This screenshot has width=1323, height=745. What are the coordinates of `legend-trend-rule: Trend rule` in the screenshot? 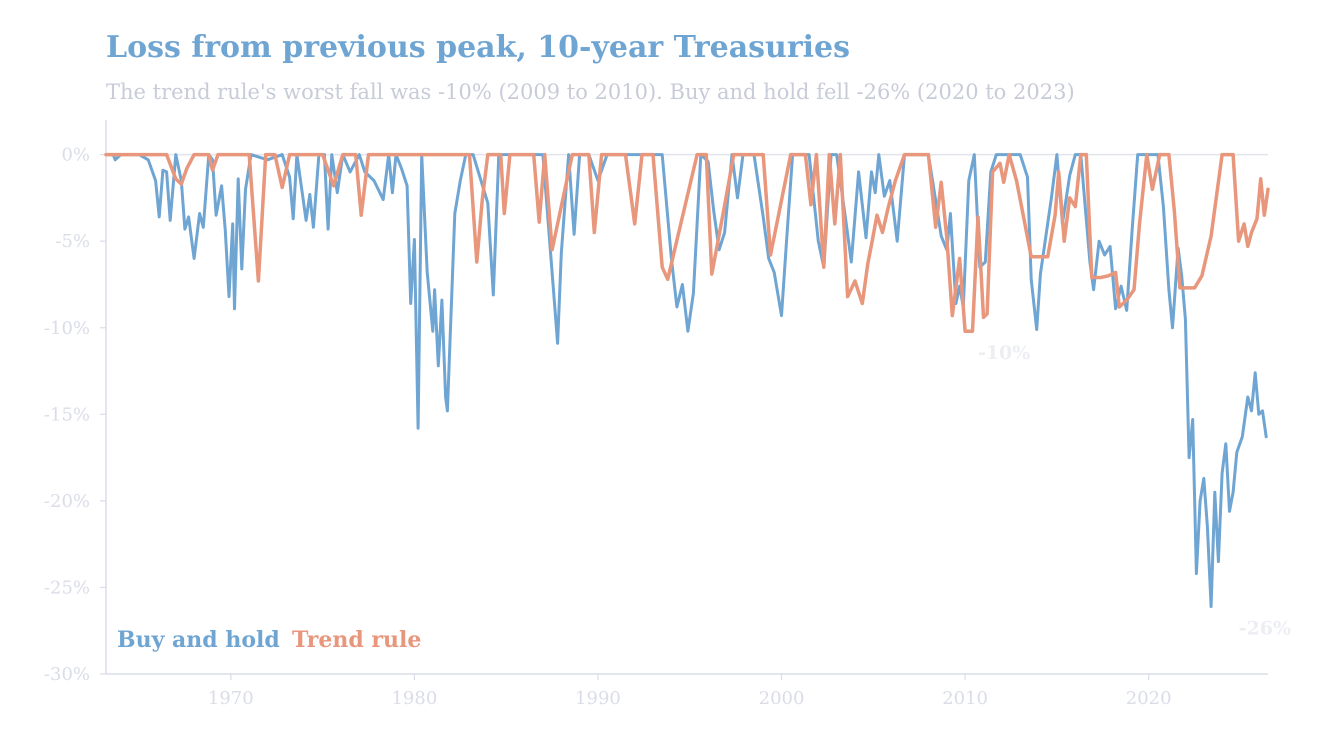 It's located at (356, 640).